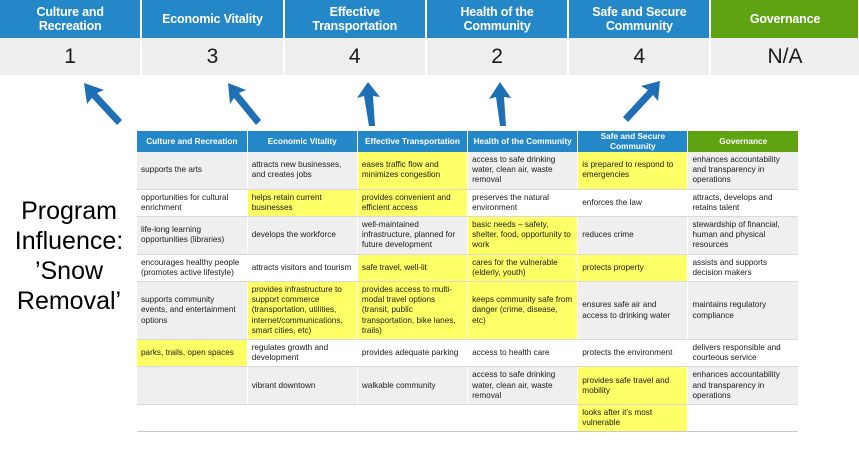  I want to click on arrow-to-health-of-the-community, so click(500, 104).